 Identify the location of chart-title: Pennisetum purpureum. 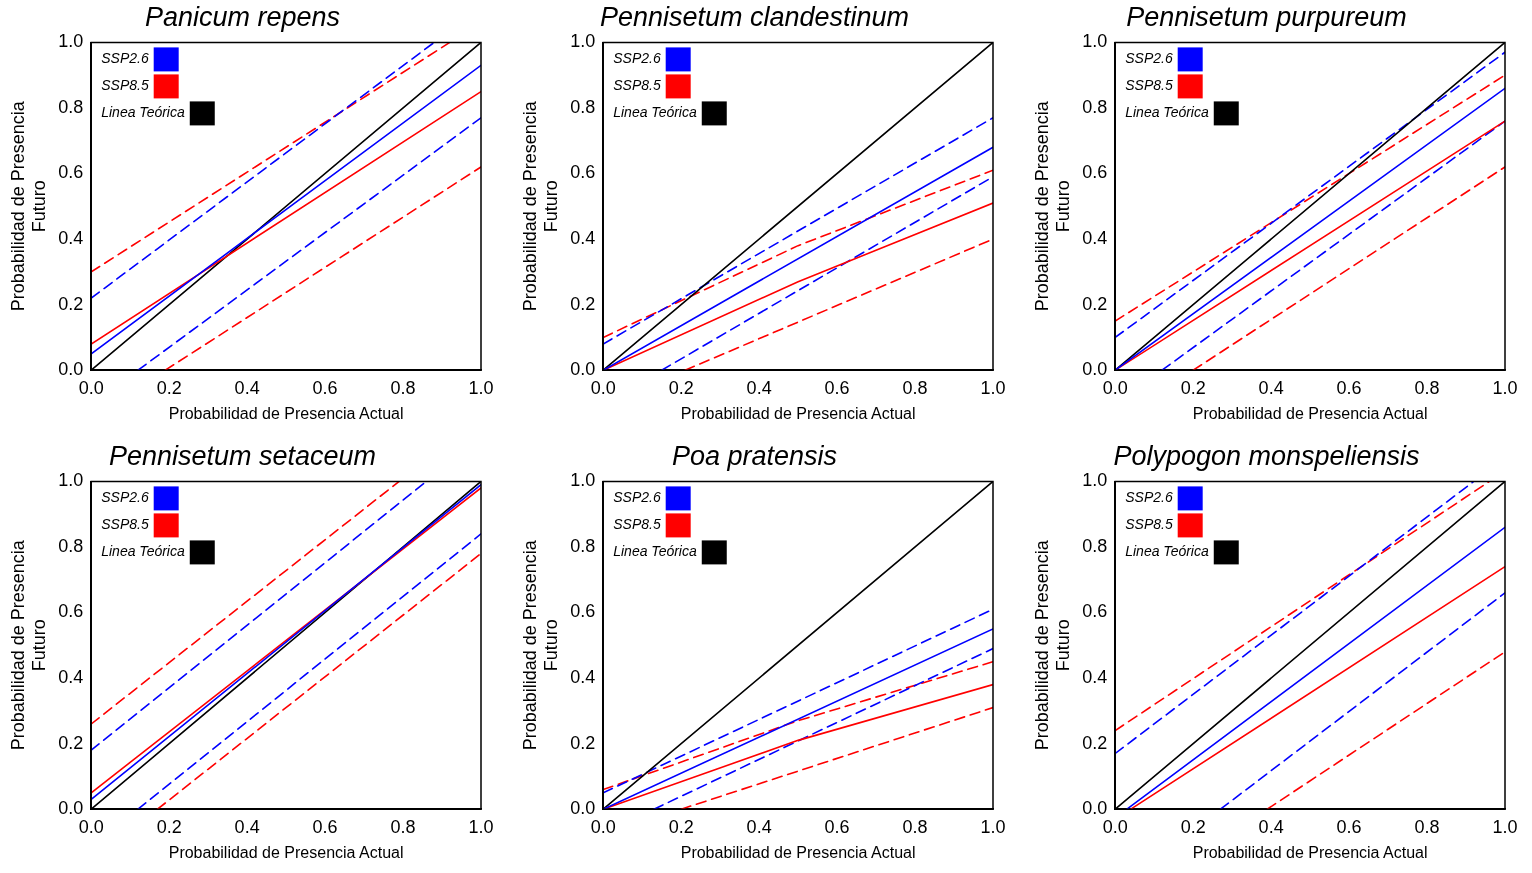
(1266, 16).